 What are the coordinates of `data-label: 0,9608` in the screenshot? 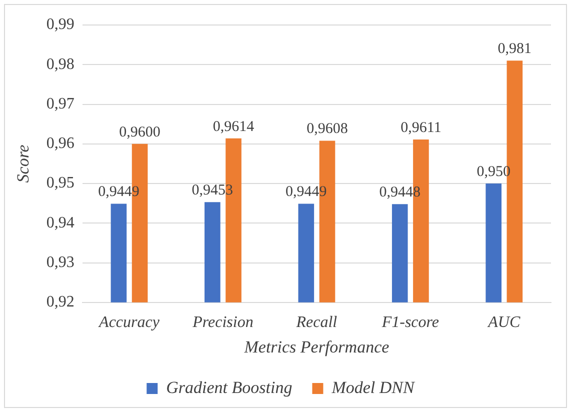 It's located at (327, 129).